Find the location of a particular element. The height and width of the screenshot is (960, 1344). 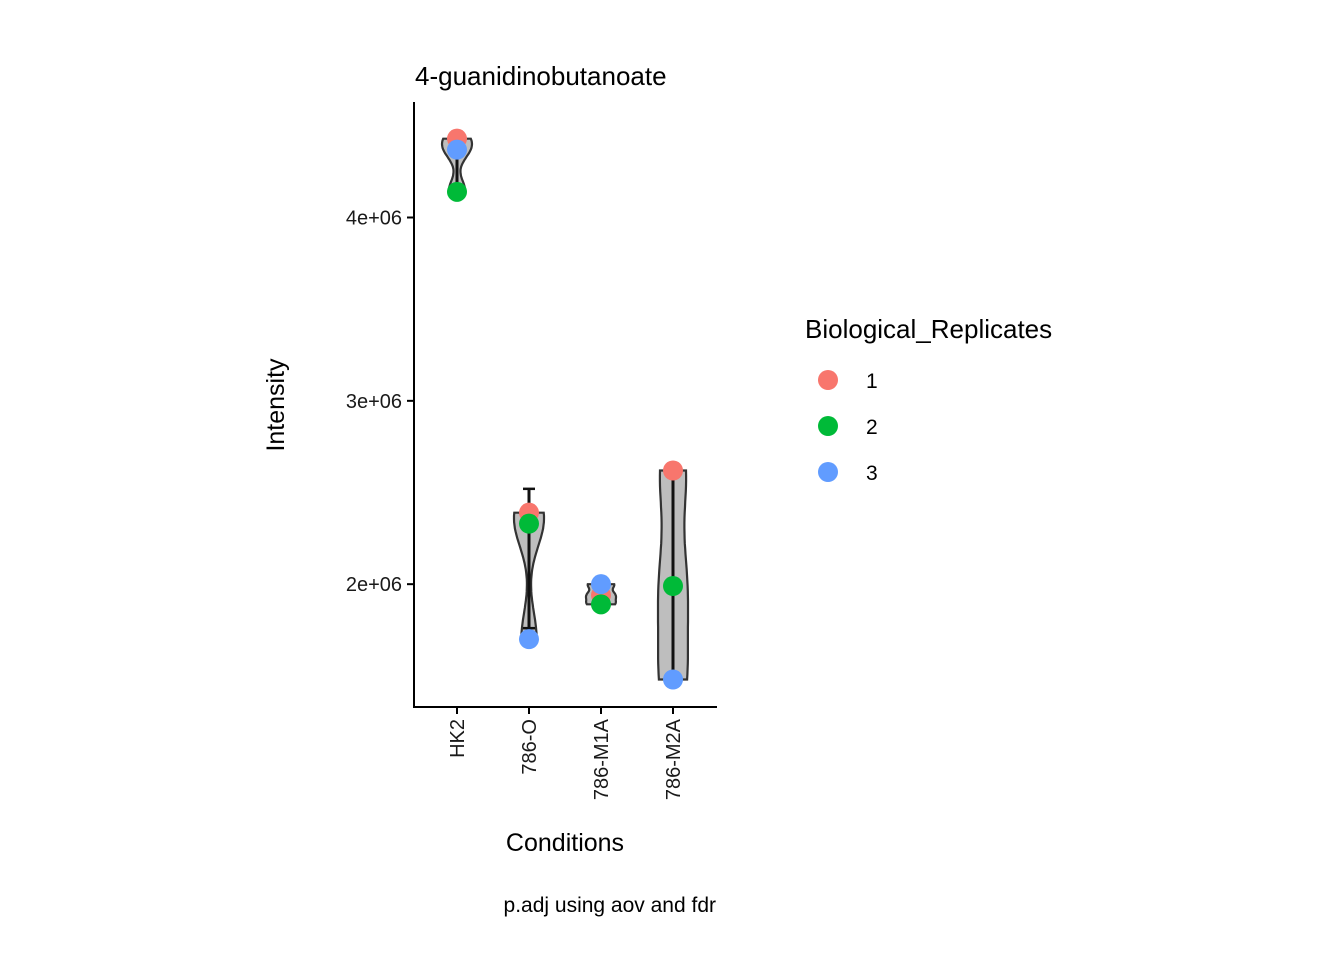

y-axis-ticks: 2e+06 3e+06 4e+06 is located at coordinates (380, 402).